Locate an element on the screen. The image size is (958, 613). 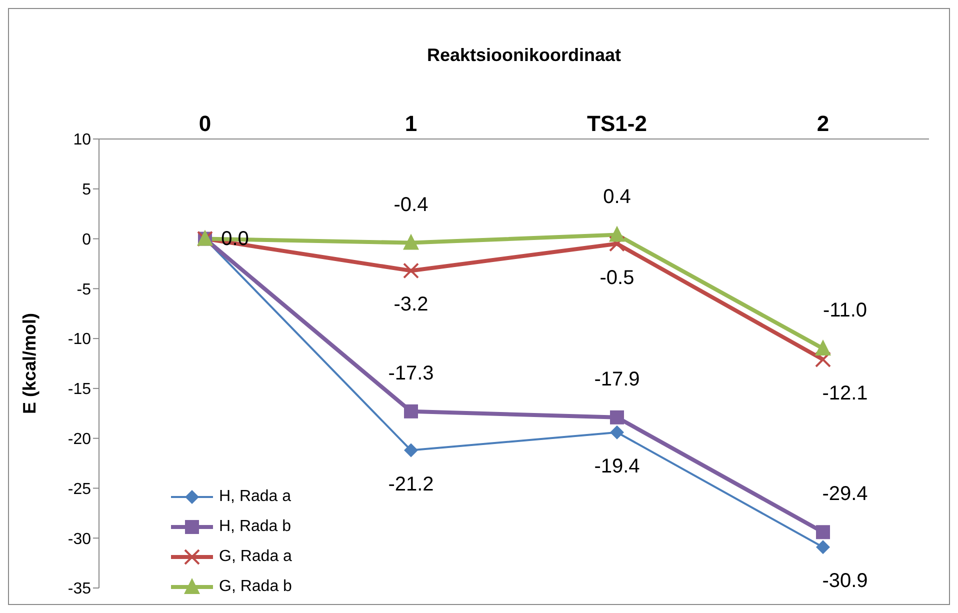
data-label: -19.4 is located at coordinates (617, 466).